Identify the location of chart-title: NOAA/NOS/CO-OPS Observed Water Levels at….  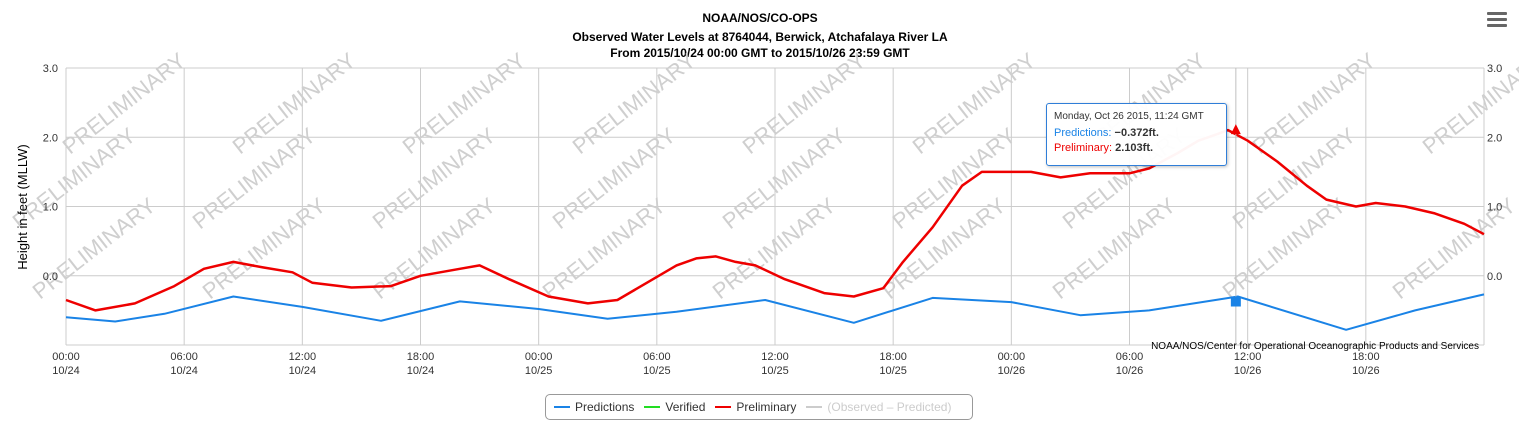
(760, 35).